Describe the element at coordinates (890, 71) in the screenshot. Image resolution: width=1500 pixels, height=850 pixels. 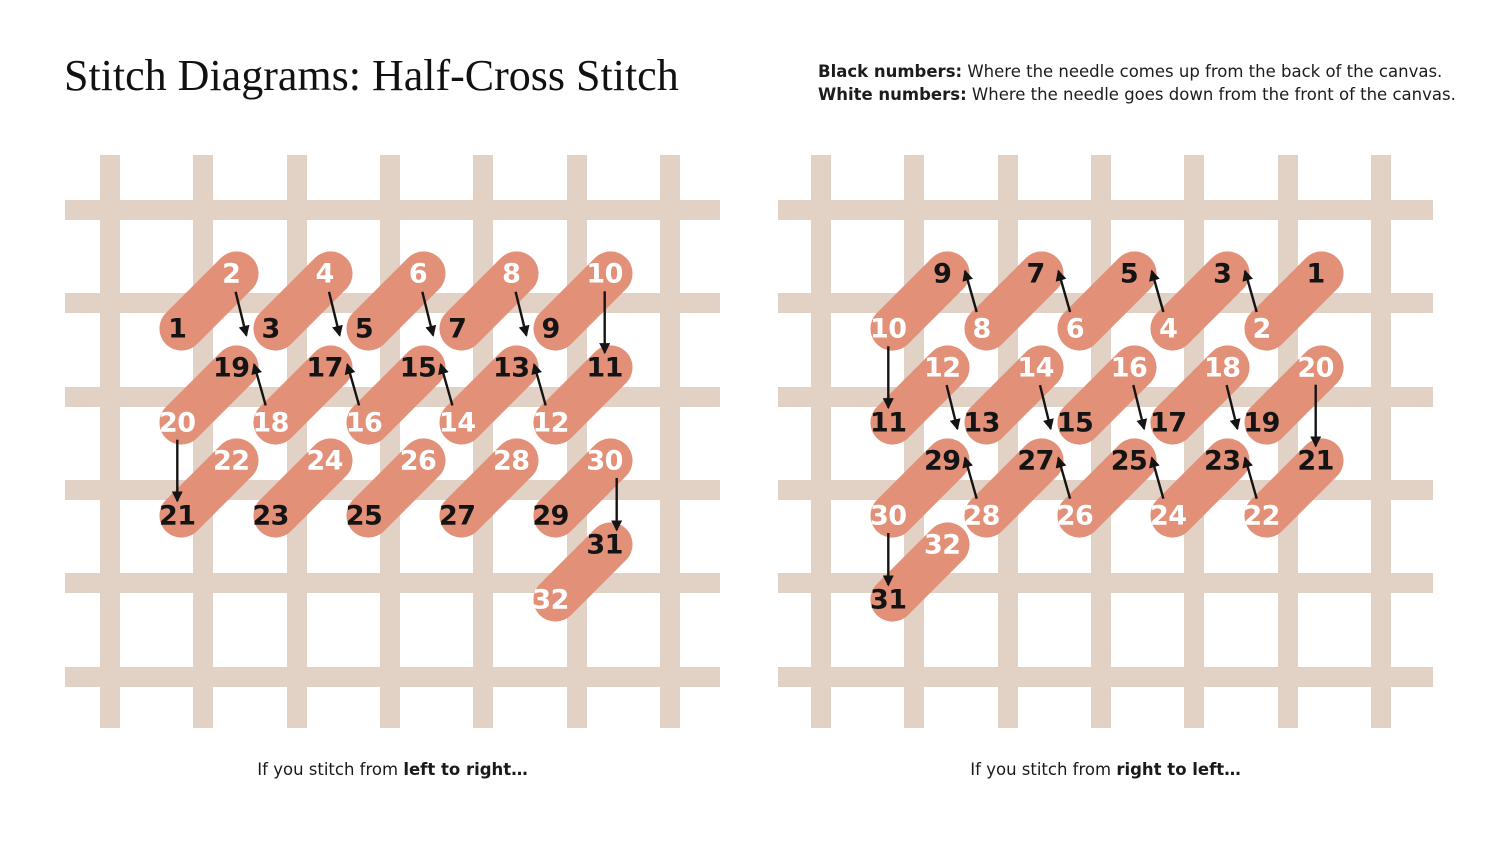
I see `legend-black-label: Black numbers:` at that location.